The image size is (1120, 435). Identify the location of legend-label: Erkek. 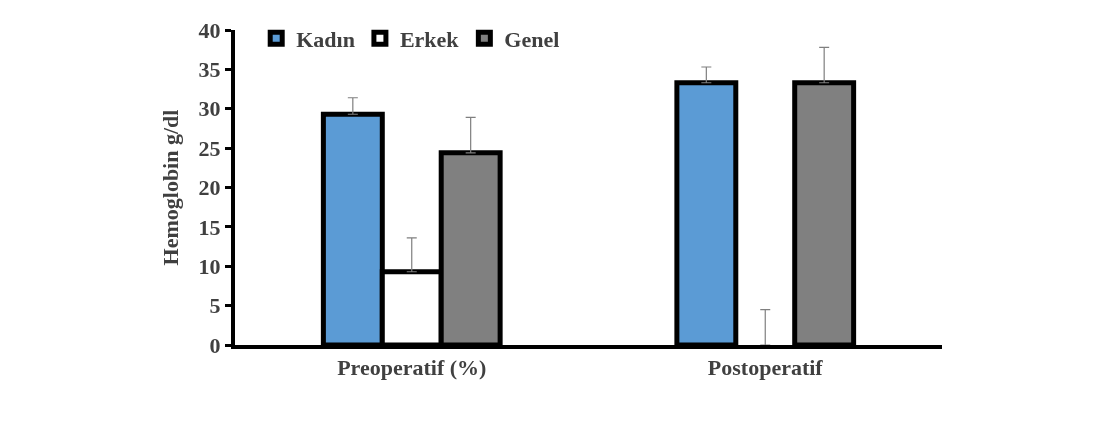
(429, 39).